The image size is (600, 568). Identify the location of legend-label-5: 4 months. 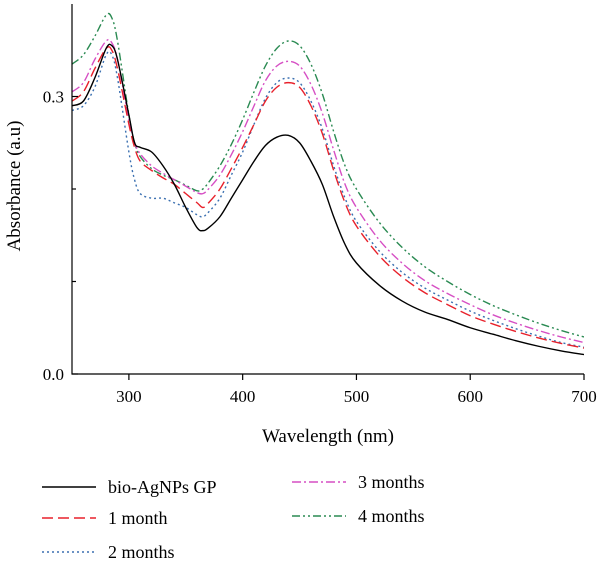
(391, 516).